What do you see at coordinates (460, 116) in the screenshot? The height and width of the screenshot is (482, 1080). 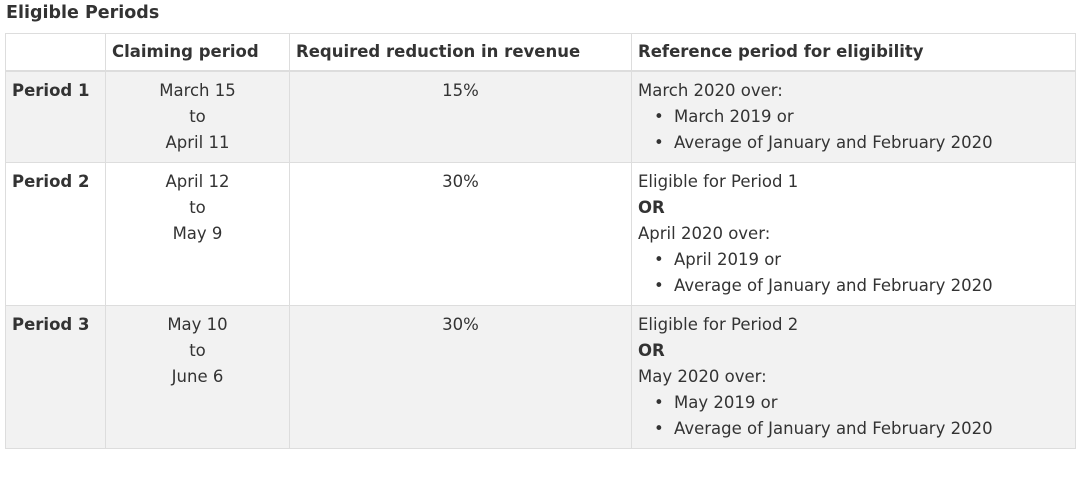 I see `reduction-cell: 15%` at bounding box center [460, 116].